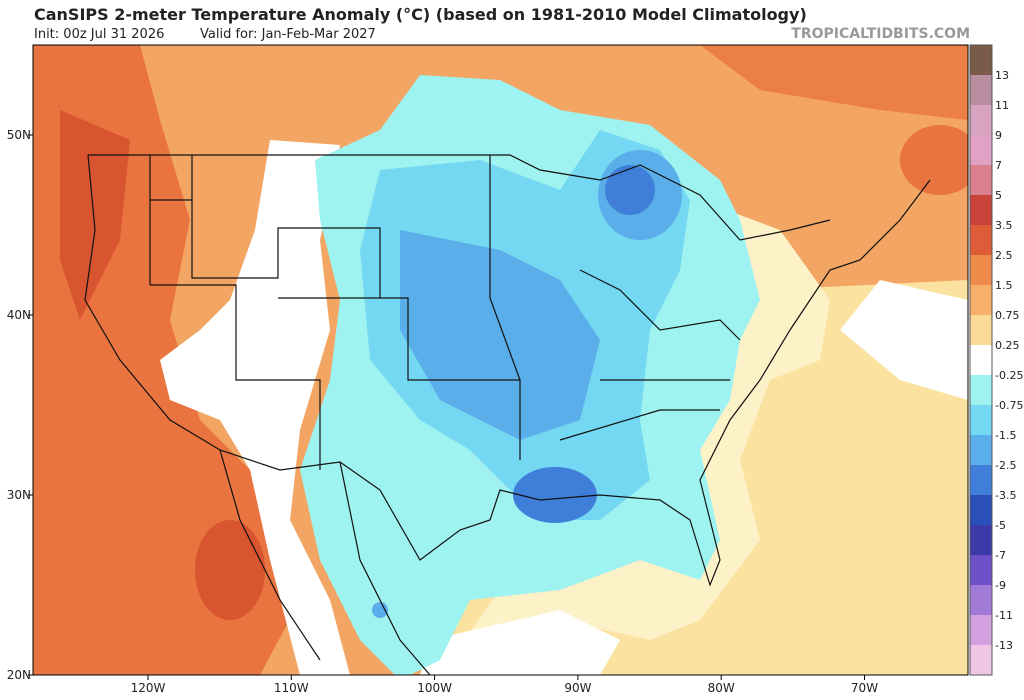 The height and width of the screenshot is (700, 1024). Describe the element at coordinates (19, 135) in the screenshot. I see `lat-label: 50N` at that location.